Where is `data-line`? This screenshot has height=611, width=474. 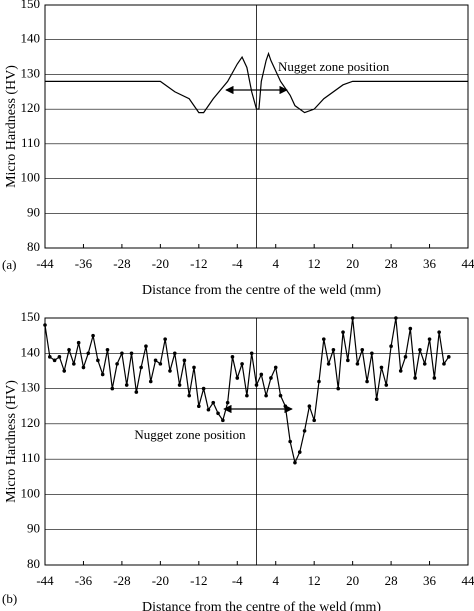
data-line is located at coordinates (256, 82).